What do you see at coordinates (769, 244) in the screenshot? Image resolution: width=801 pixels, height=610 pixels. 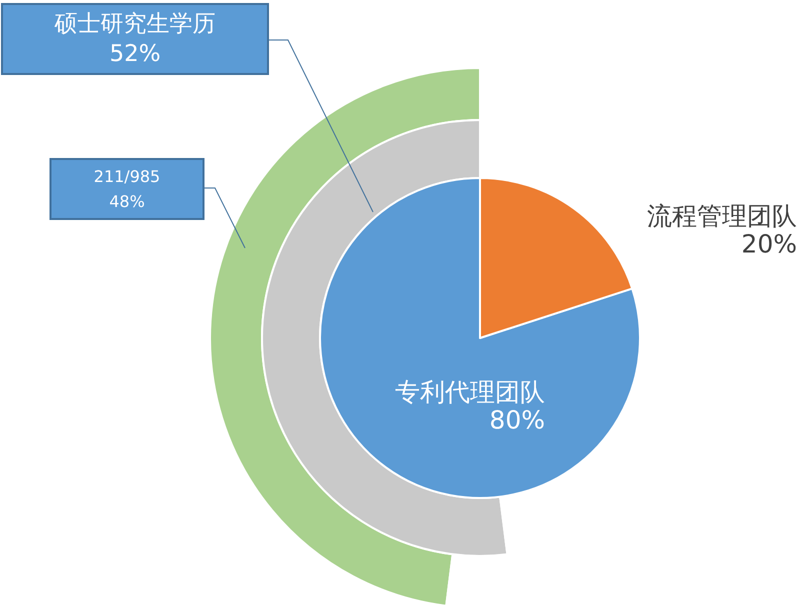 I see `data-label: 20%` at bounding box center [769, 244].